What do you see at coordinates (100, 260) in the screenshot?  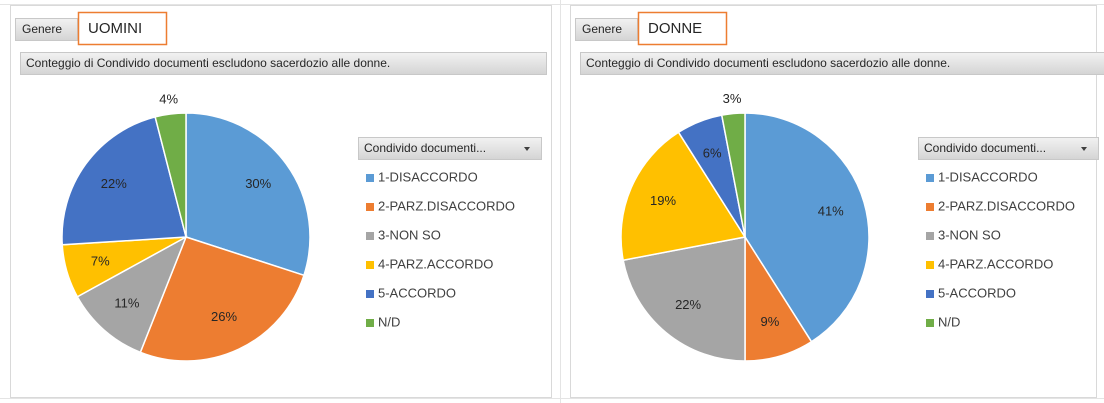 I see `data-label: 7%` at bounding box center [100, 260].